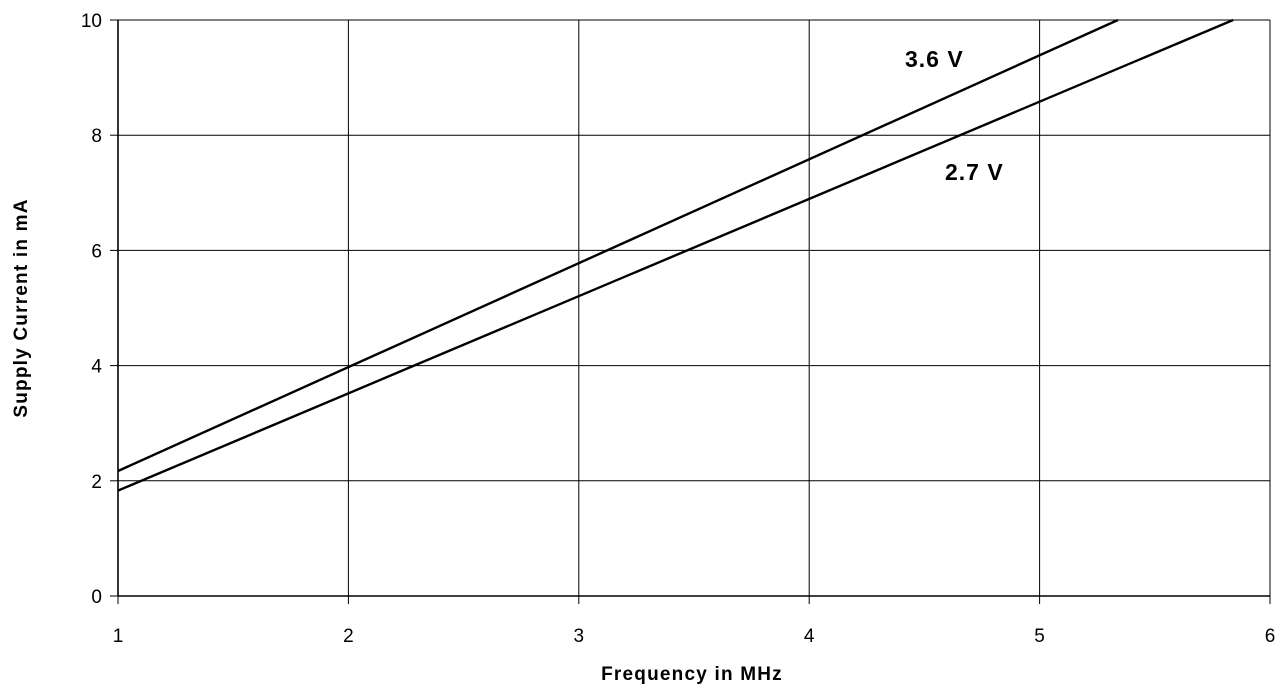 This screenshot has width=1282, height=688. What do you see at coordinates (694, 621) in the screenshot?
I see `x-axis-ticks: 1 2 3 4 5 6` at bounding box center [694, 621].